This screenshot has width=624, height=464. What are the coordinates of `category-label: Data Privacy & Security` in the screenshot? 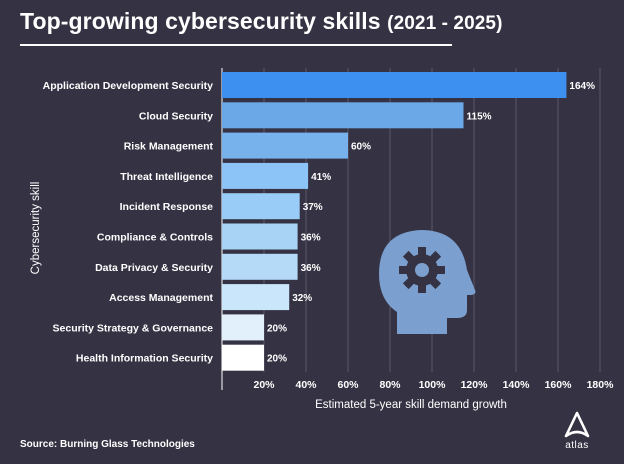 It's located at (154, 268).